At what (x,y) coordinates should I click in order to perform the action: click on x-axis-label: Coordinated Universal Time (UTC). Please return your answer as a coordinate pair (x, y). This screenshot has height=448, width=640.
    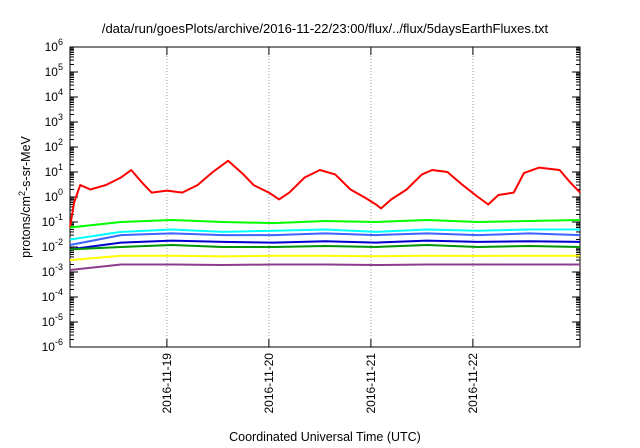
    Looking at the image, I should click on (325, 437).